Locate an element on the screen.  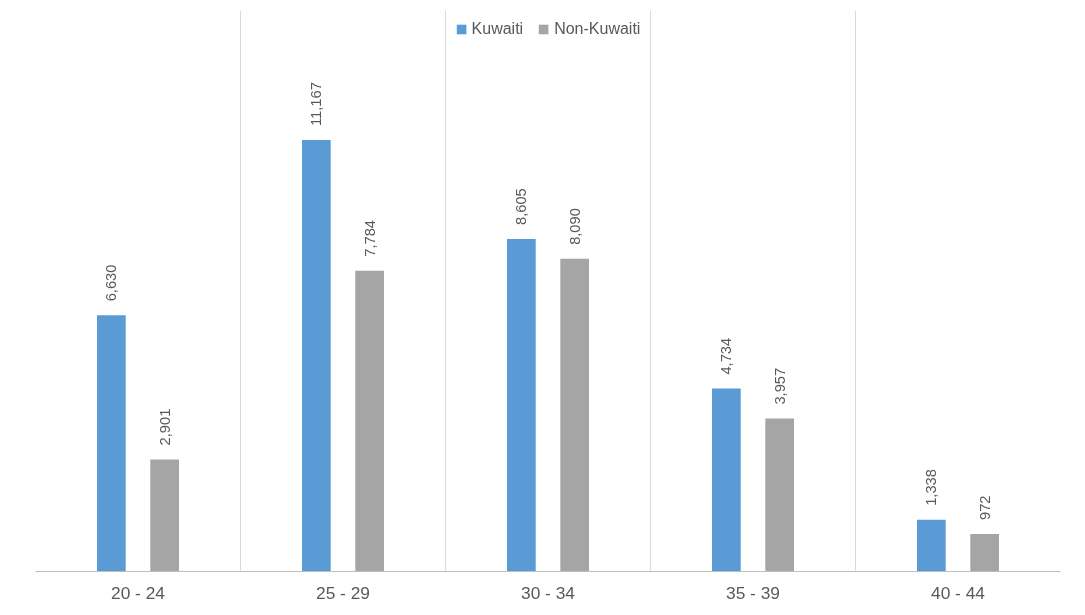
x-tick-label: 35 - 39 is located at coordinates (753, 592).